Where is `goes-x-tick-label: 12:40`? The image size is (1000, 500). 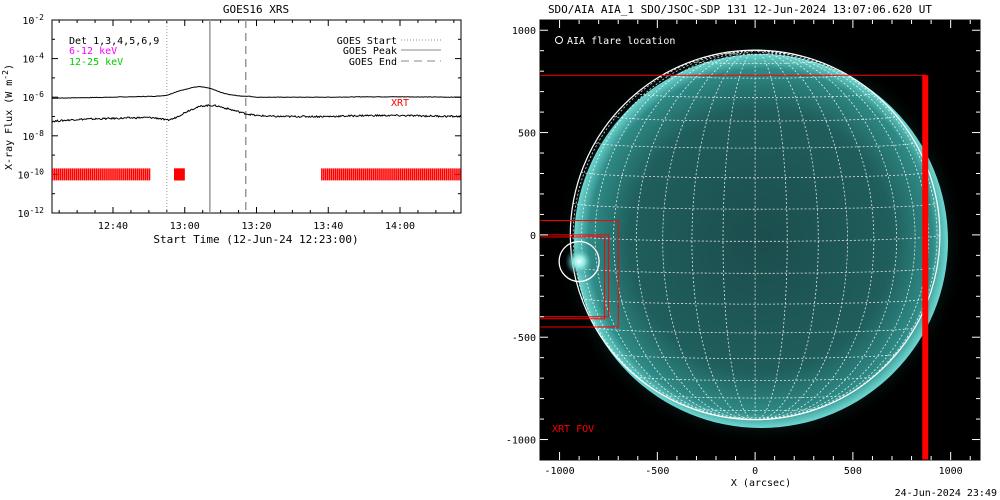 goes-x-tick-label: 12:40 is located at coordinates (113, 226).